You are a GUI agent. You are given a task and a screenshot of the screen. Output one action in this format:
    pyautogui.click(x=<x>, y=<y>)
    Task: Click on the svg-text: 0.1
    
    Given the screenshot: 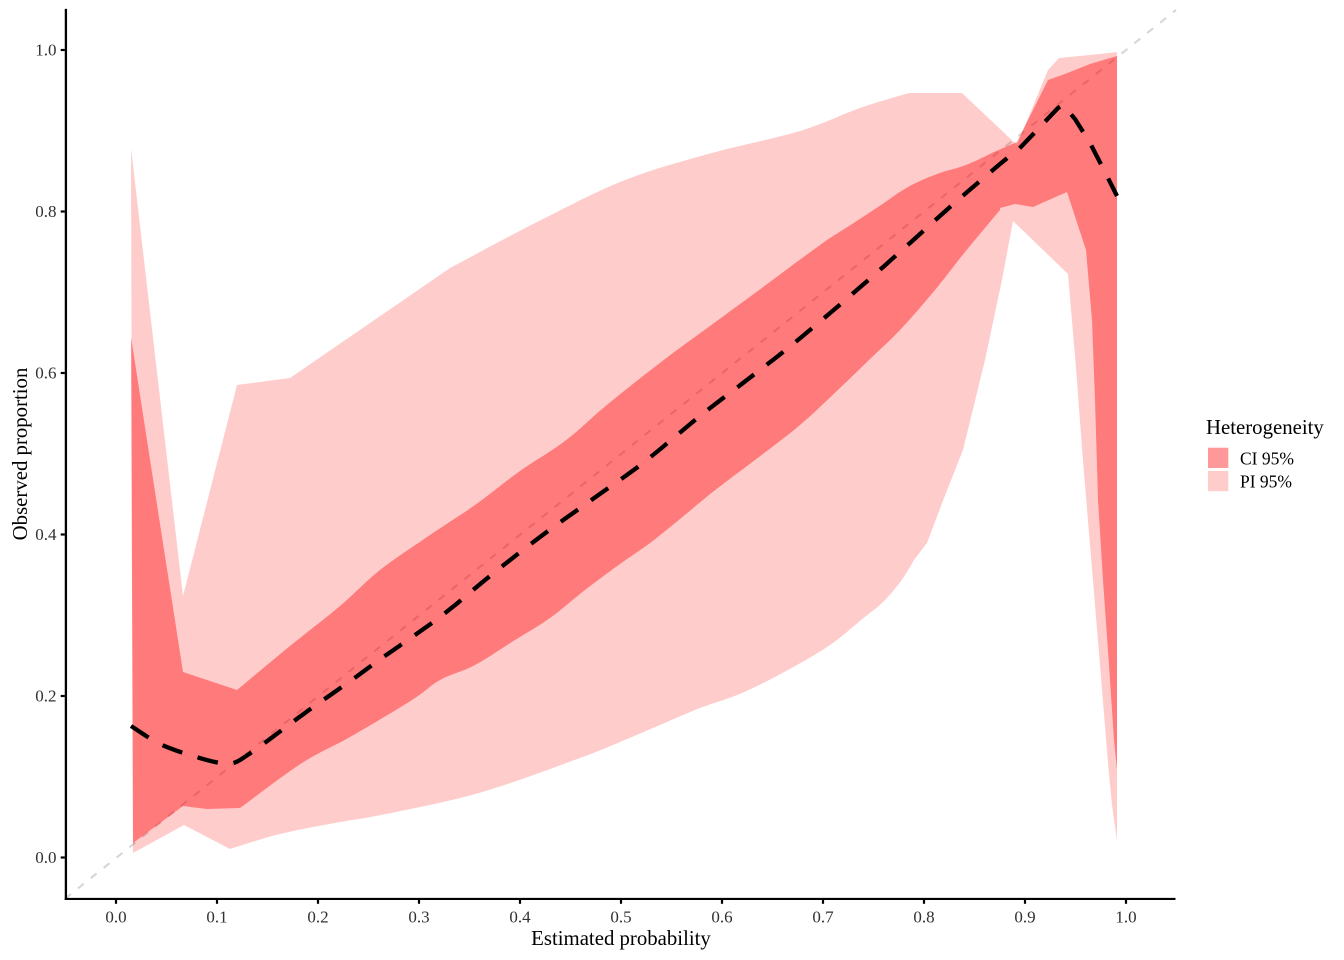 What is the action you would take?
    pyautogui.click(x=216, y=917)
    